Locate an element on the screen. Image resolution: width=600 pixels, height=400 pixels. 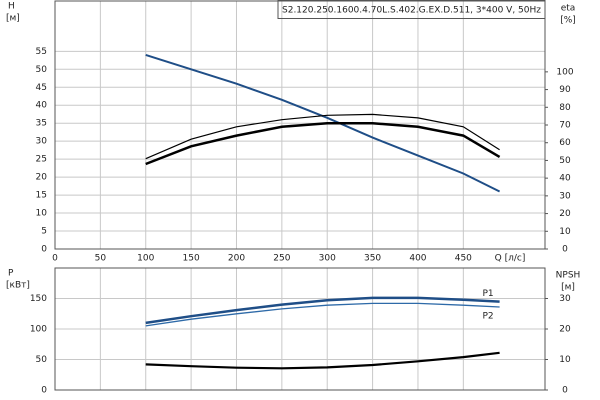
y-tick-label: 45 is located at coordinates (41, 88).